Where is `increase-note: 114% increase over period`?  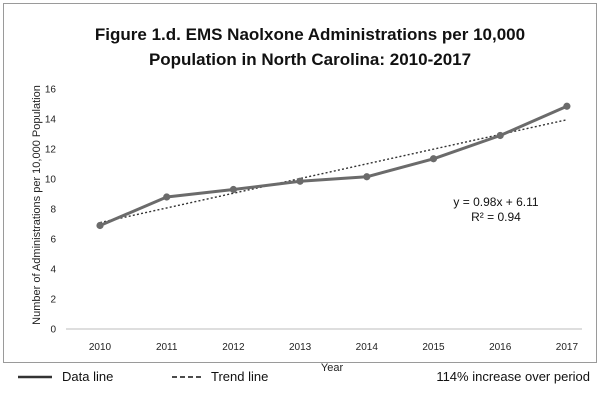 increase-note: 114% increase over period is located at coordinates (513, 376).